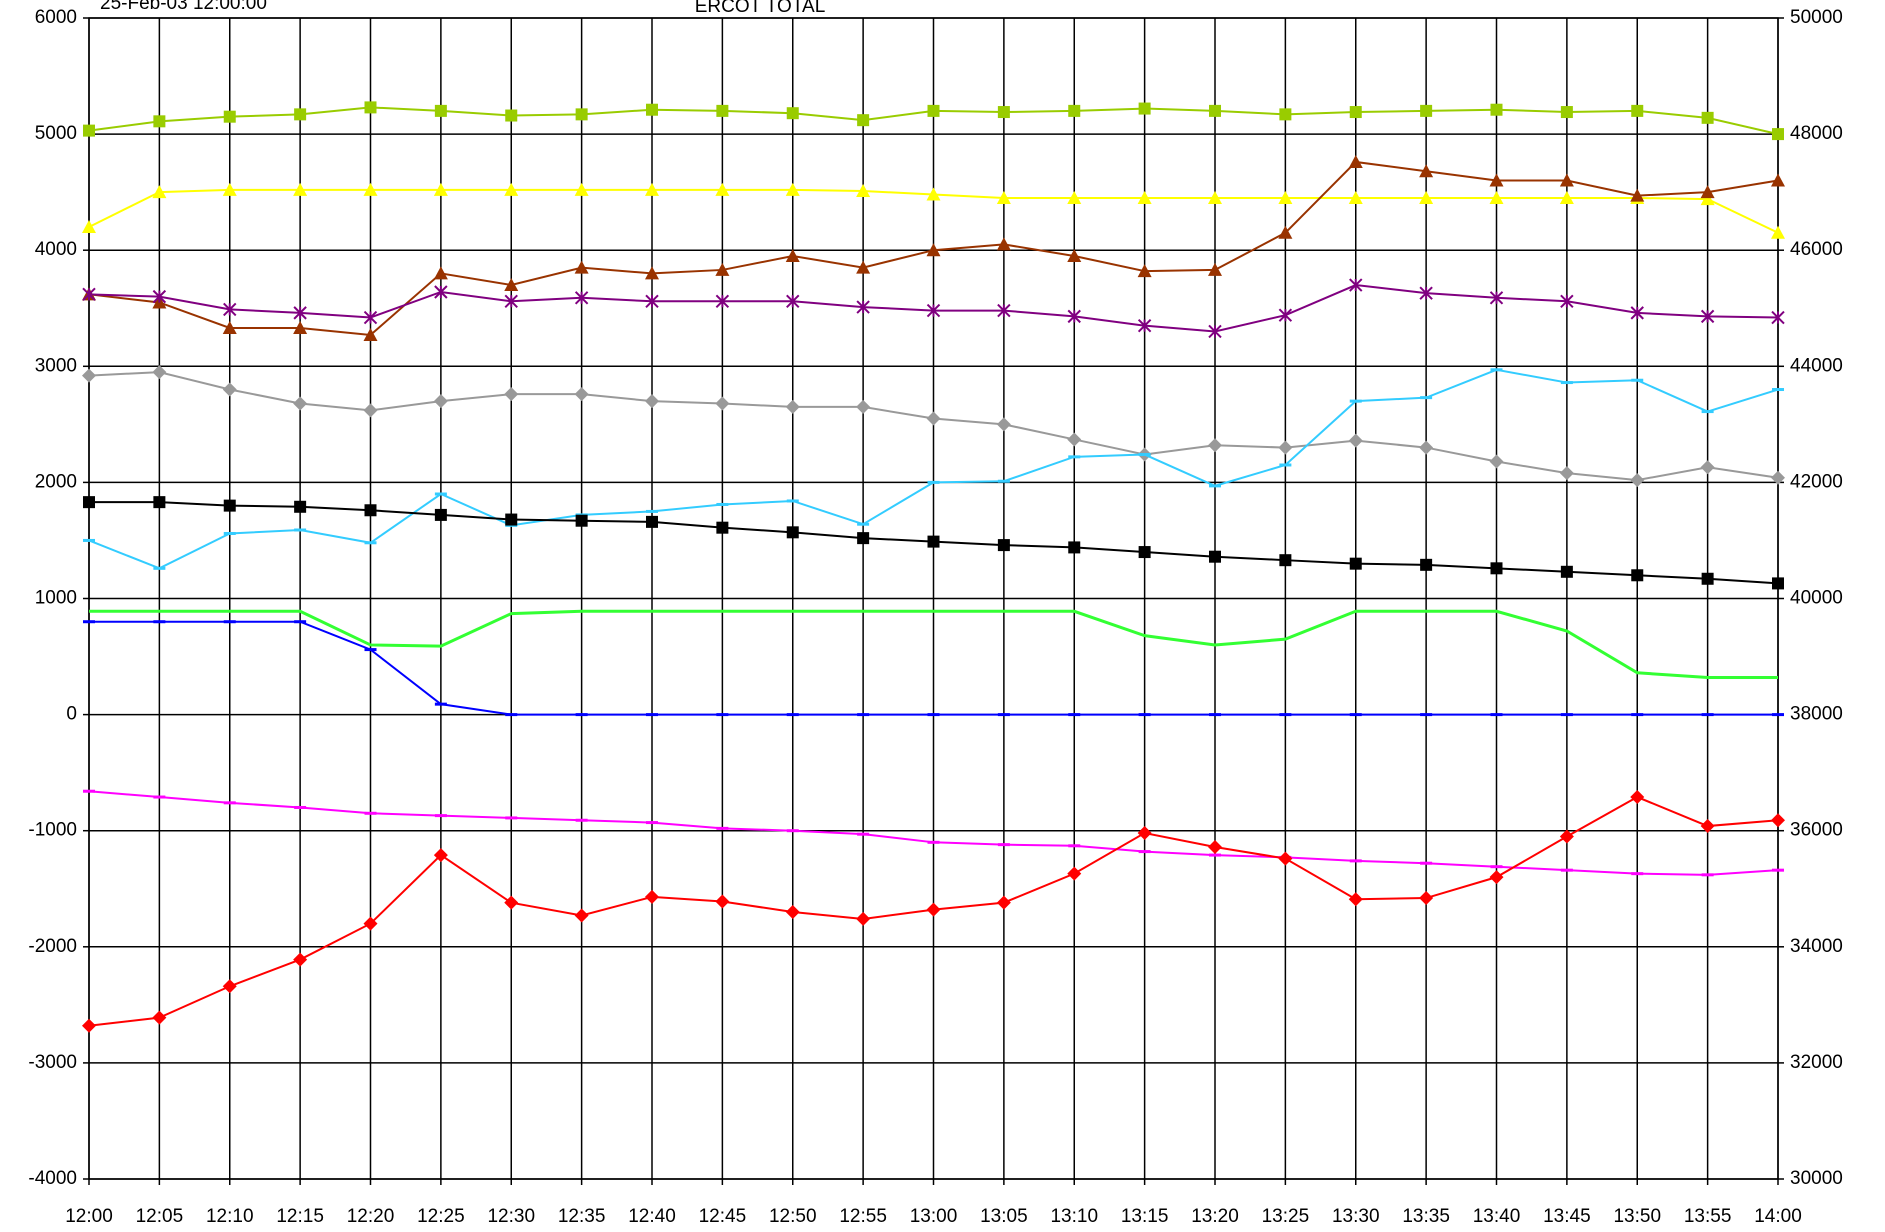 The width and height of the screenshot is (1885, 1232). I want to click on y-tick-label: -3000, so click(52, 1062).